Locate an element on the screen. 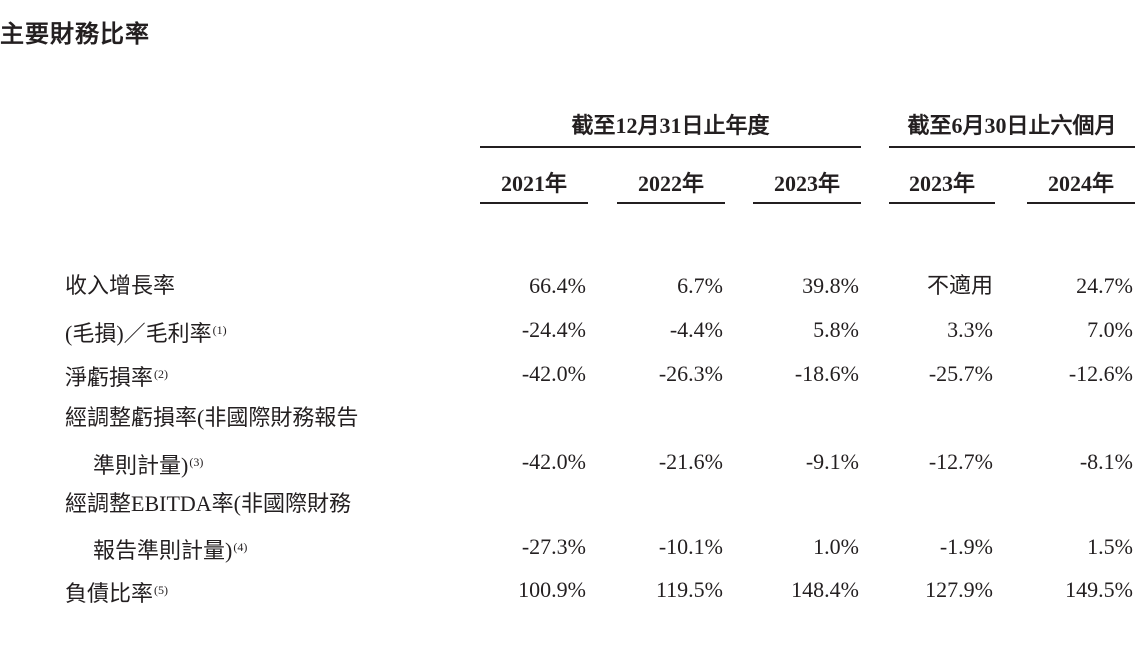 The height and width of the screenshot is (645, 1145). table-cell: 149.5% is located at coordinates (1099, 589).